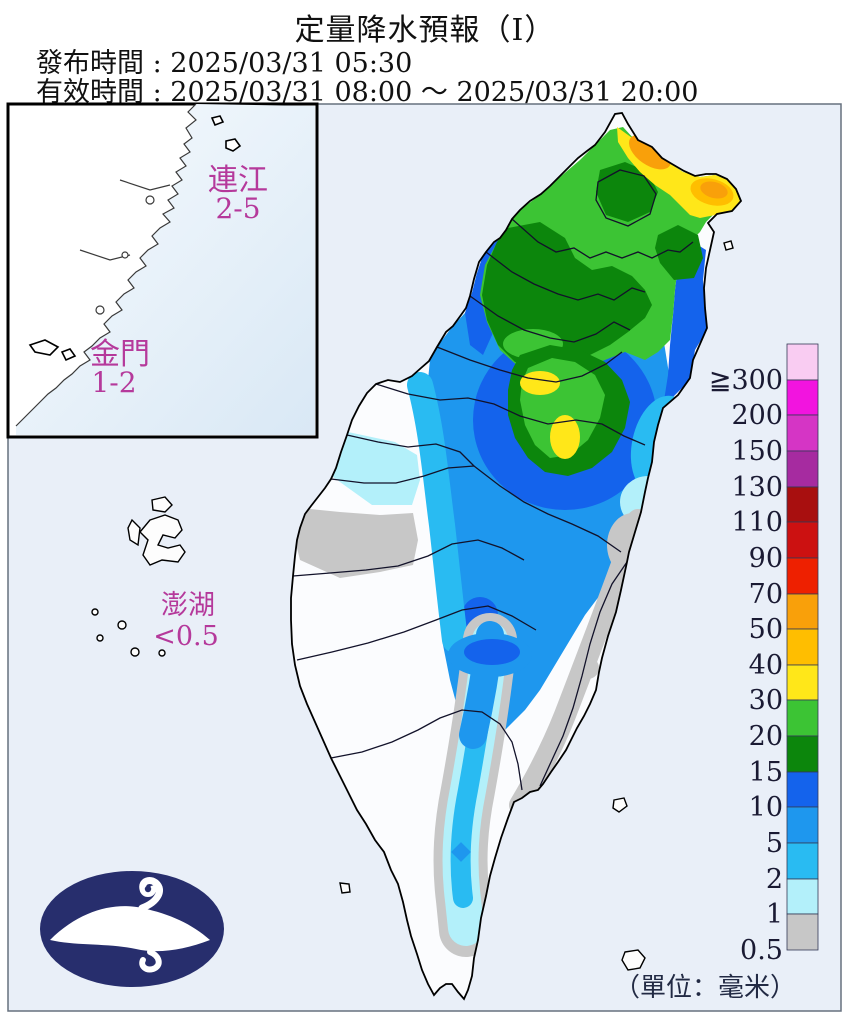 The height and width of the screenshot is (1024, 850). What do you see at coordinates (774, 843) in the screenshot?
I see `legend-label: 5` at bounding box center [774, 843].